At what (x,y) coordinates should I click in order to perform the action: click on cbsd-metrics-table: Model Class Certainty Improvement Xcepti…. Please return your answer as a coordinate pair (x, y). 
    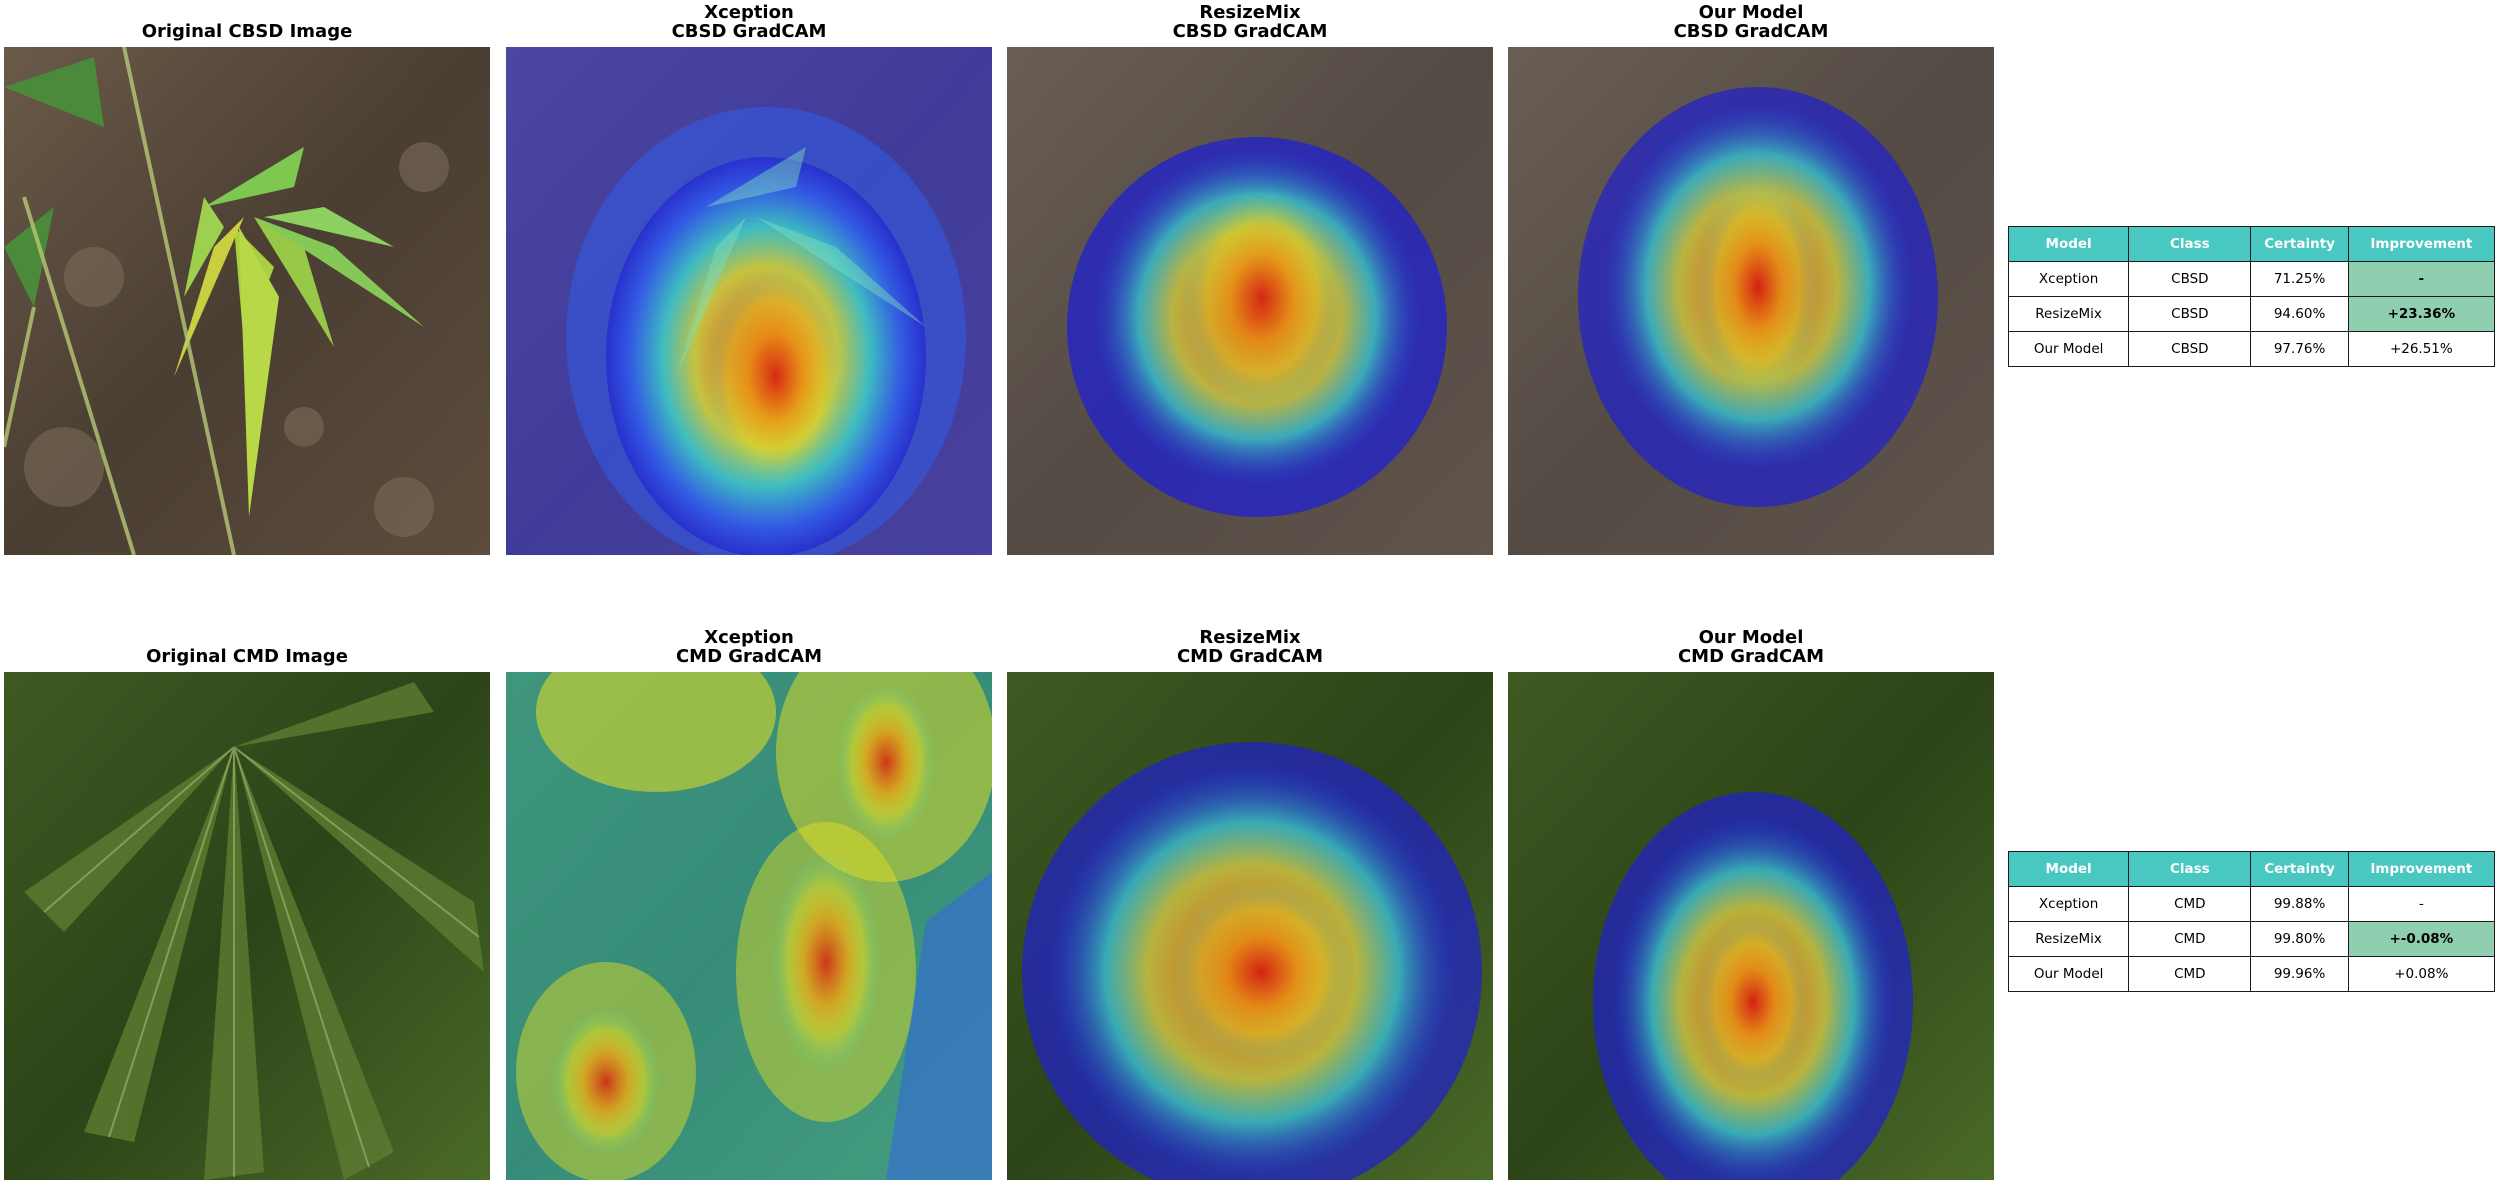
    Looking at the image, I should click on (2251, 296).